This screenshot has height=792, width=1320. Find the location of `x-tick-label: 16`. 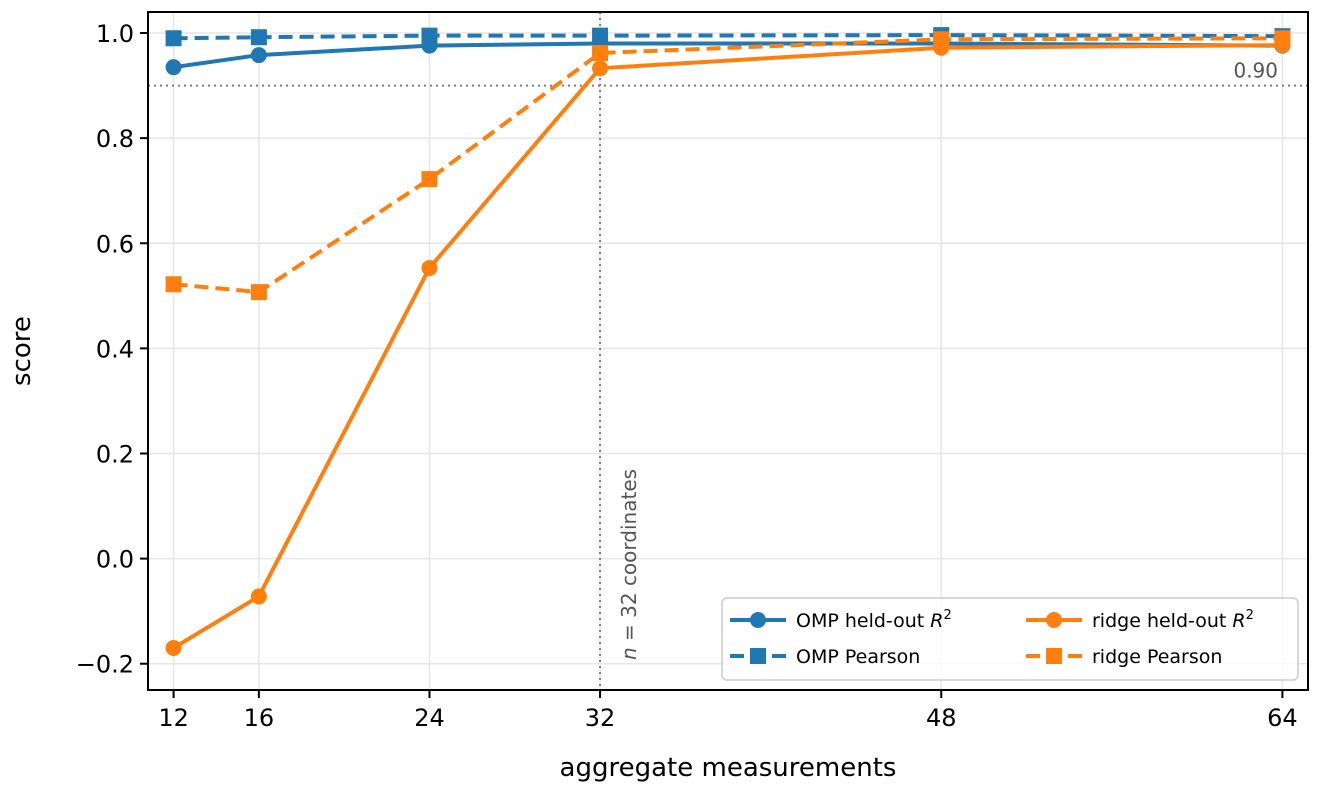

x-tick-label: 16 is located at coordinates (259, 718).